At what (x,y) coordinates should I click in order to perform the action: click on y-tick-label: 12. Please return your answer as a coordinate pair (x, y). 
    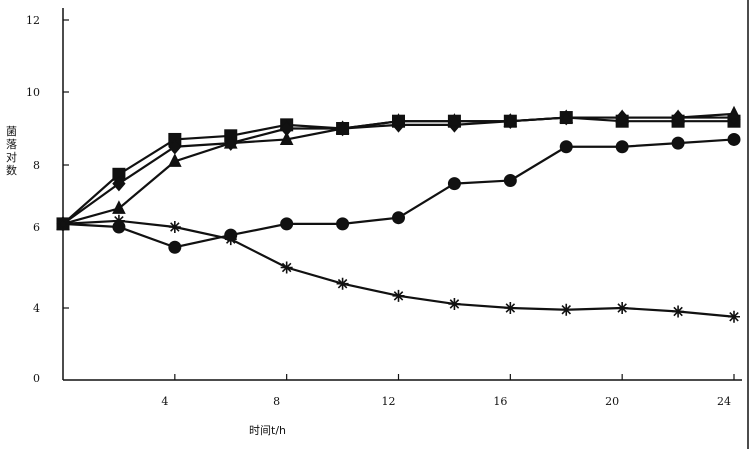
    Looking at the image, I should click on (33, 20).